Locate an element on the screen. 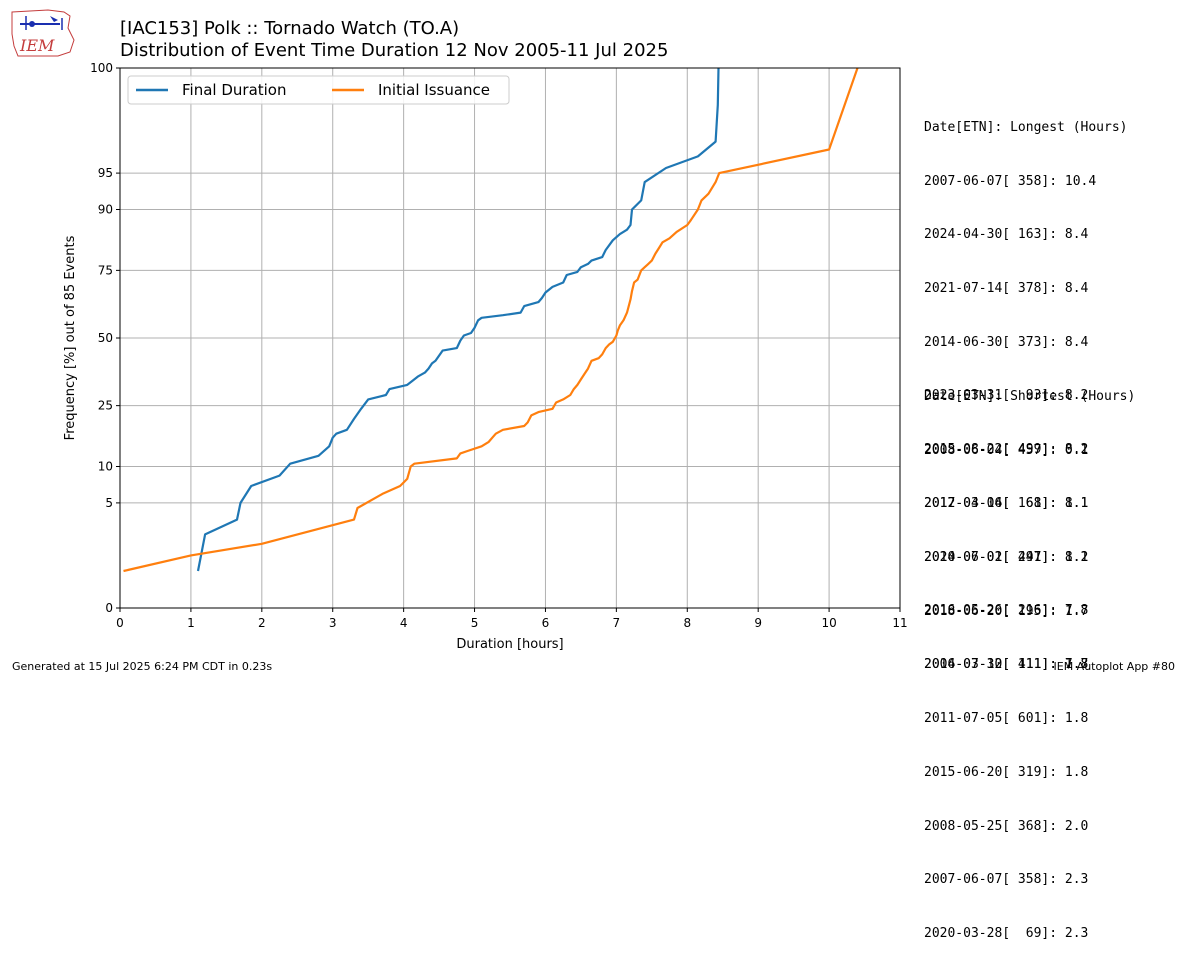 This screenshot has width=1200, height=961. longest-row: 2017-03-06[ 61]: 8.1 is located at coordinates (1006, 503).